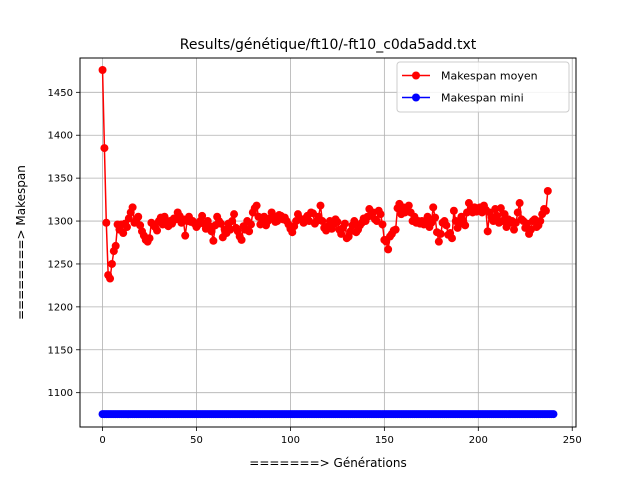 The height and width of the screenshot is (480, 640). I want to click on data-point-mini, so click(553, 414).